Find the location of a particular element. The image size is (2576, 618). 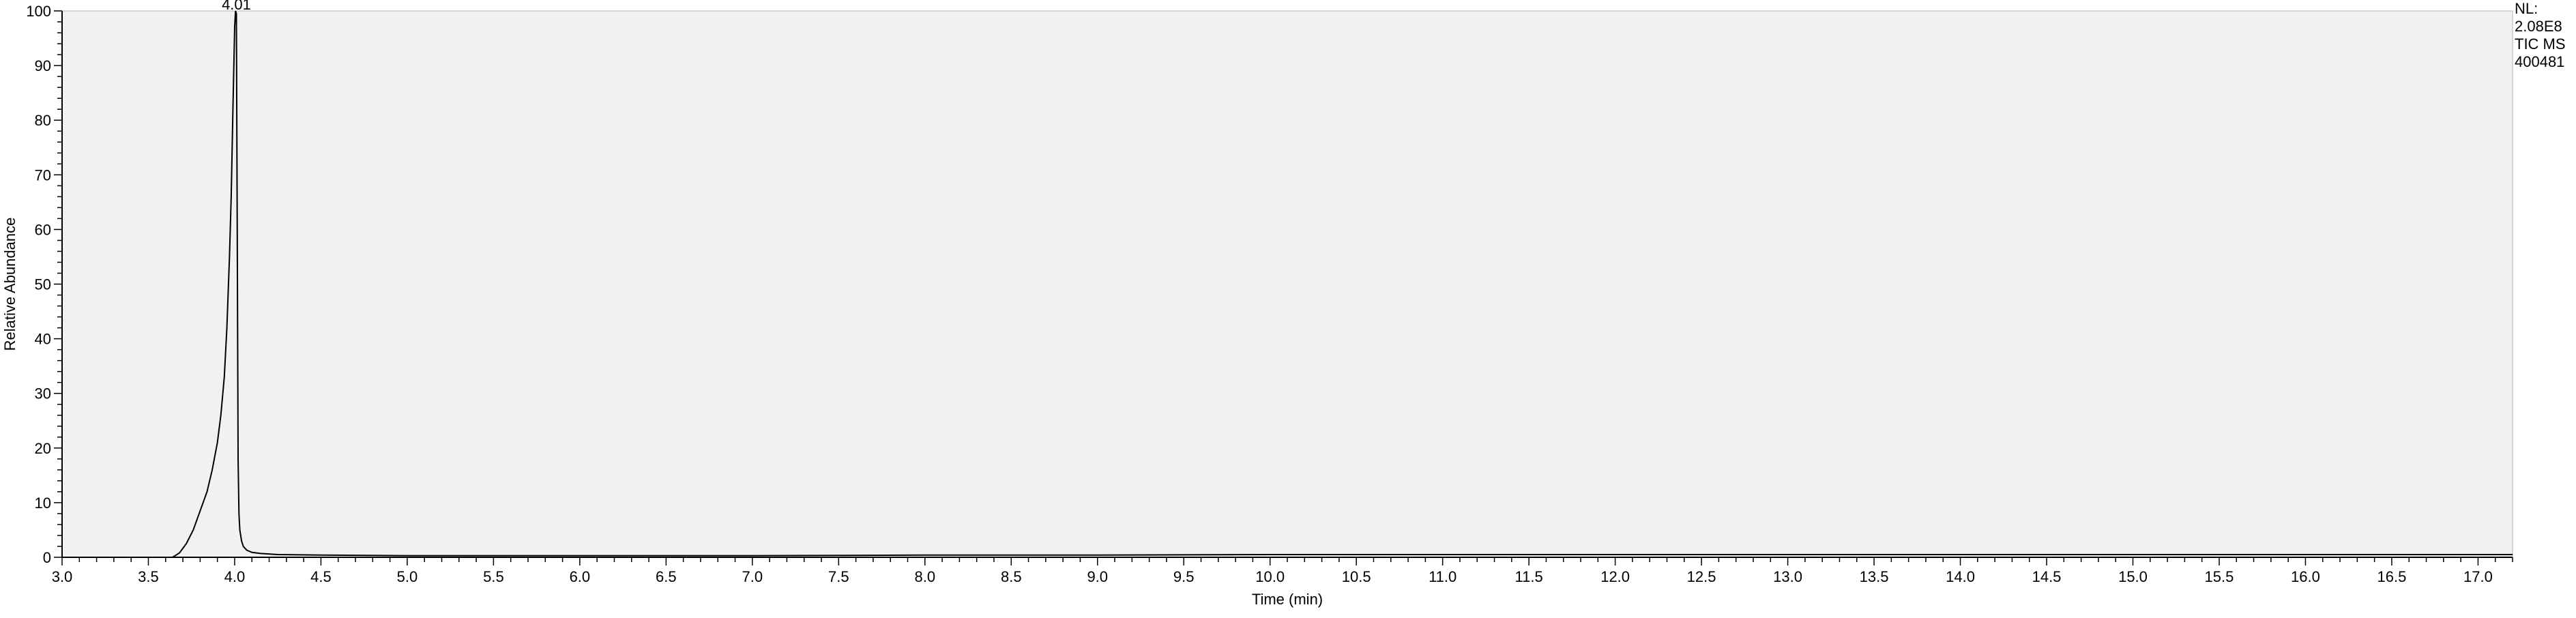

y-tick-label: 60 is located at coordinates (43, 229).